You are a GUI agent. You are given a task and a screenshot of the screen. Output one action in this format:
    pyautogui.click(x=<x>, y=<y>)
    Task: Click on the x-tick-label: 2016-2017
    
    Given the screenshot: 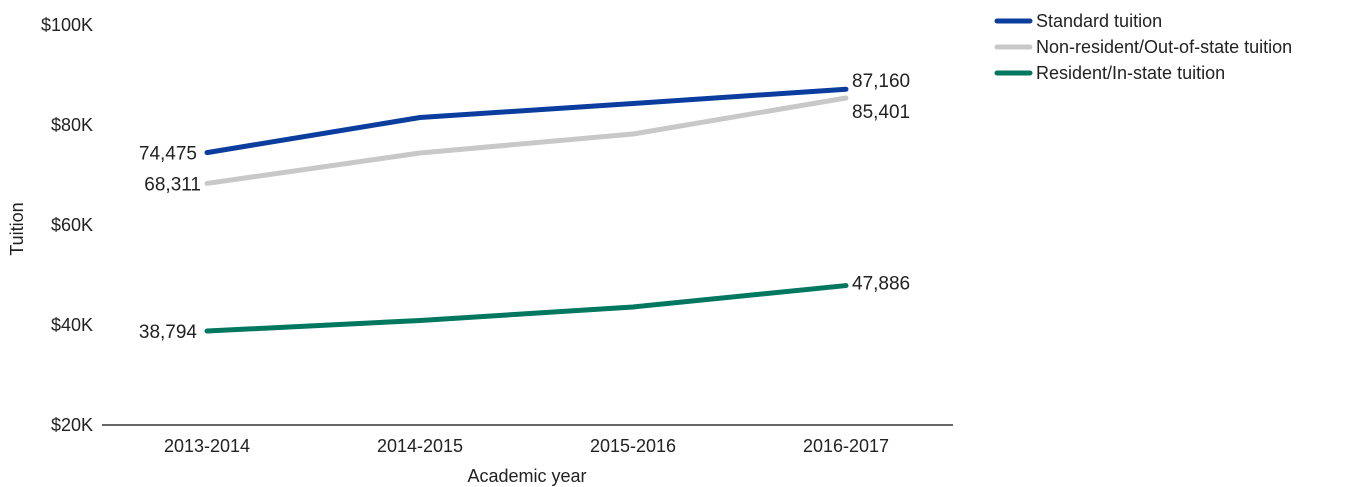 What is the action you would take?
    pyautogui.click(x=846, y=446)
    